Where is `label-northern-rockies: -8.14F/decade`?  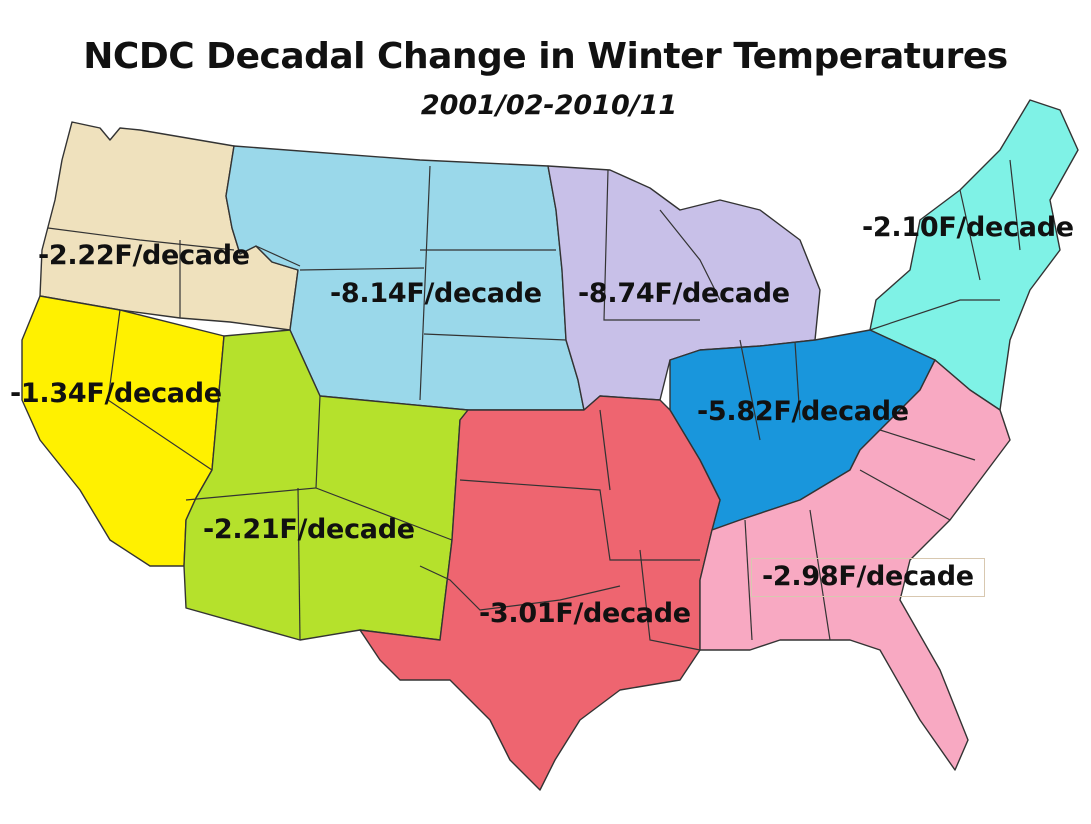
label-northern-rockies: -8.14F/decade is located at coordinates (436, 293).